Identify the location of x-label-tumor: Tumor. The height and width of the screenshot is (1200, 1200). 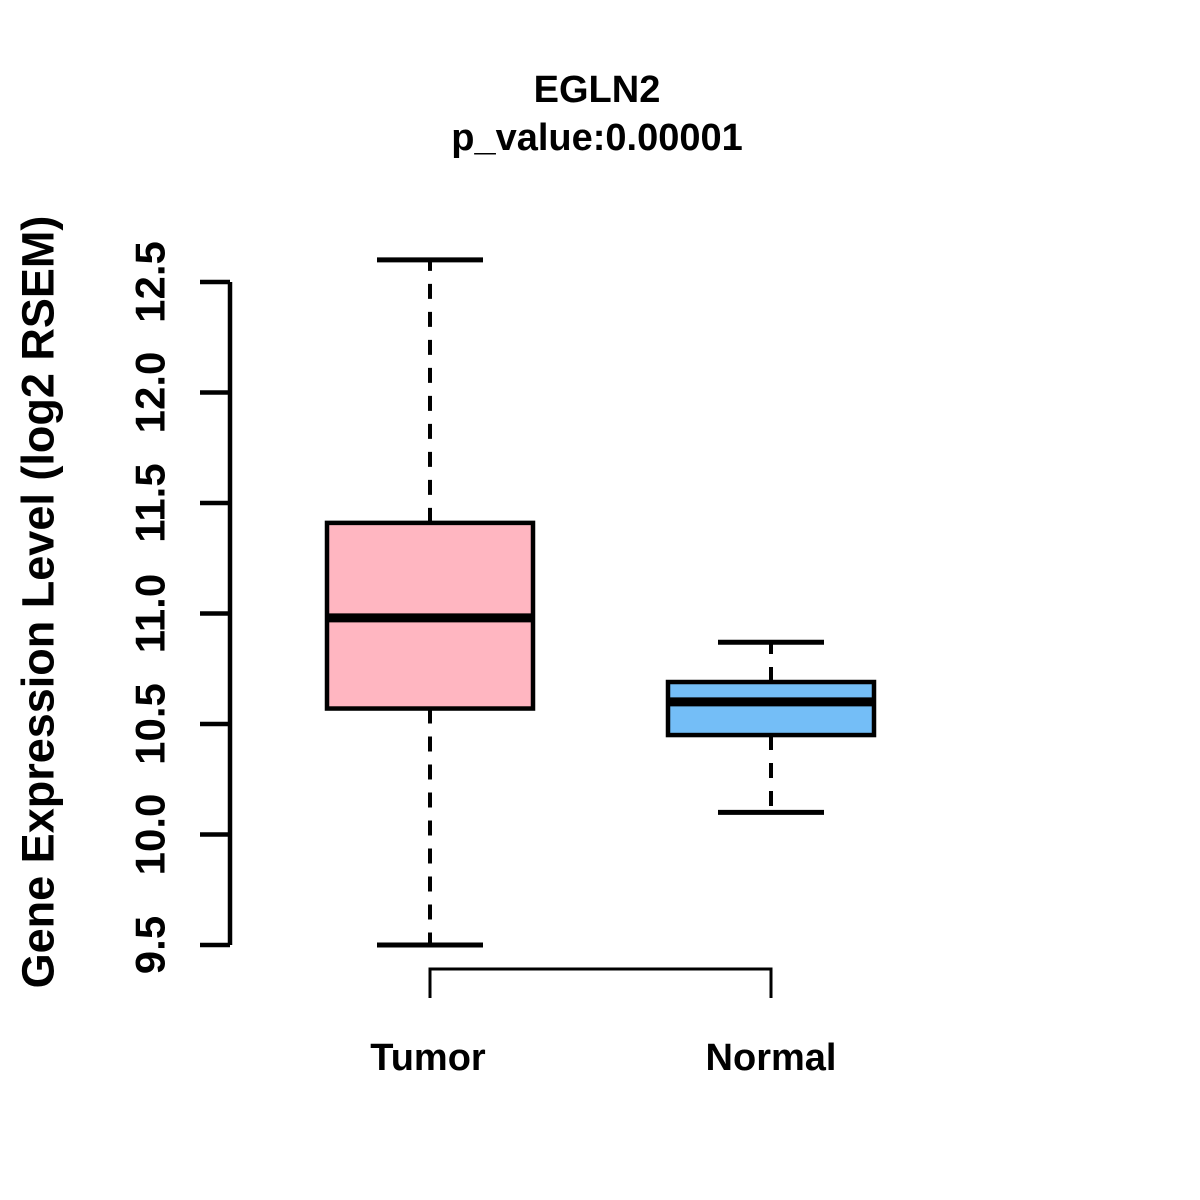
(428, 1058).